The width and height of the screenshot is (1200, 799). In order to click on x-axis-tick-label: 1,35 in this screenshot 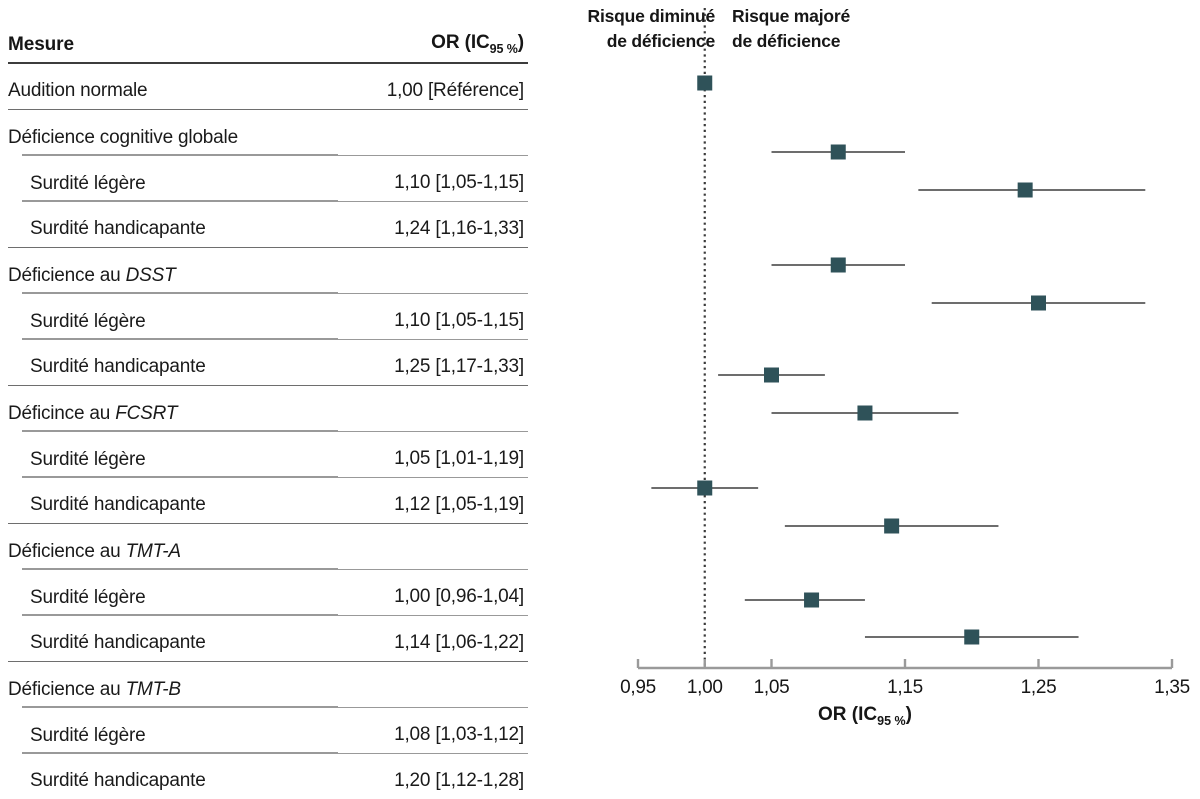, I will do `click(1172, 687)`.